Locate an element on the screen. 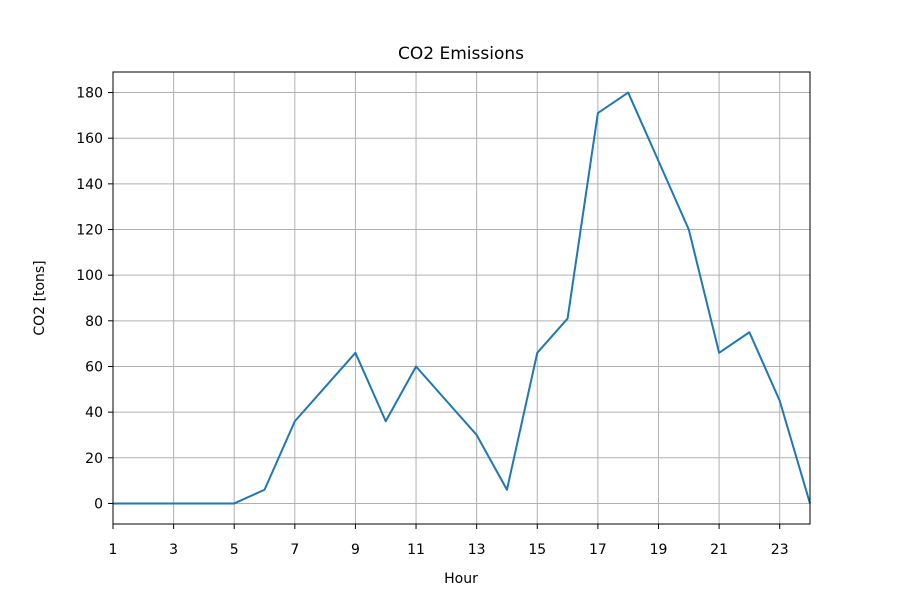 The width and height of the screenshot is (900, 600). y-tick-label: 20 is located at coordinates (94, 459).